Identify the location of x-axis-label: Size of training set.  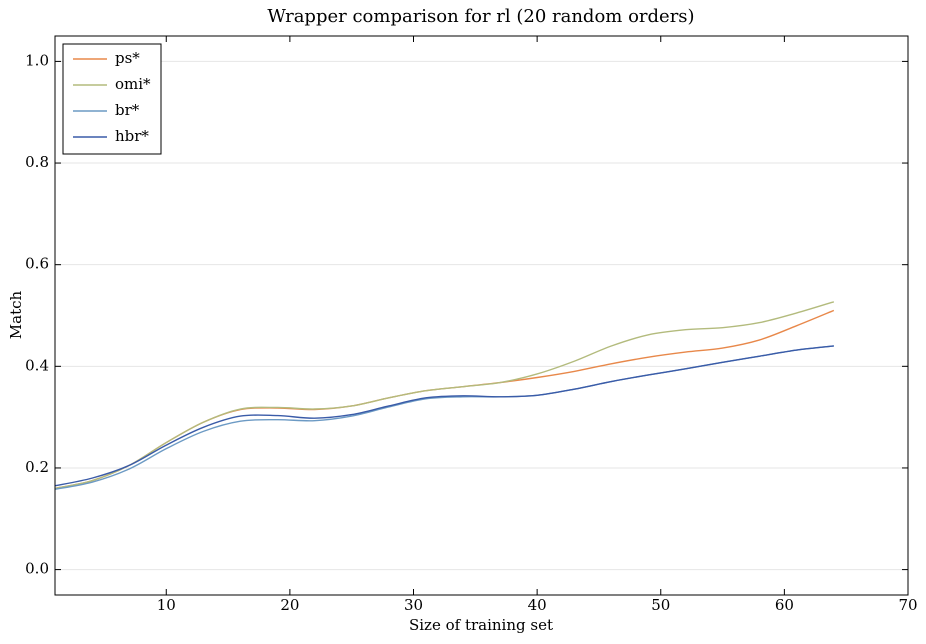
(481, 625).